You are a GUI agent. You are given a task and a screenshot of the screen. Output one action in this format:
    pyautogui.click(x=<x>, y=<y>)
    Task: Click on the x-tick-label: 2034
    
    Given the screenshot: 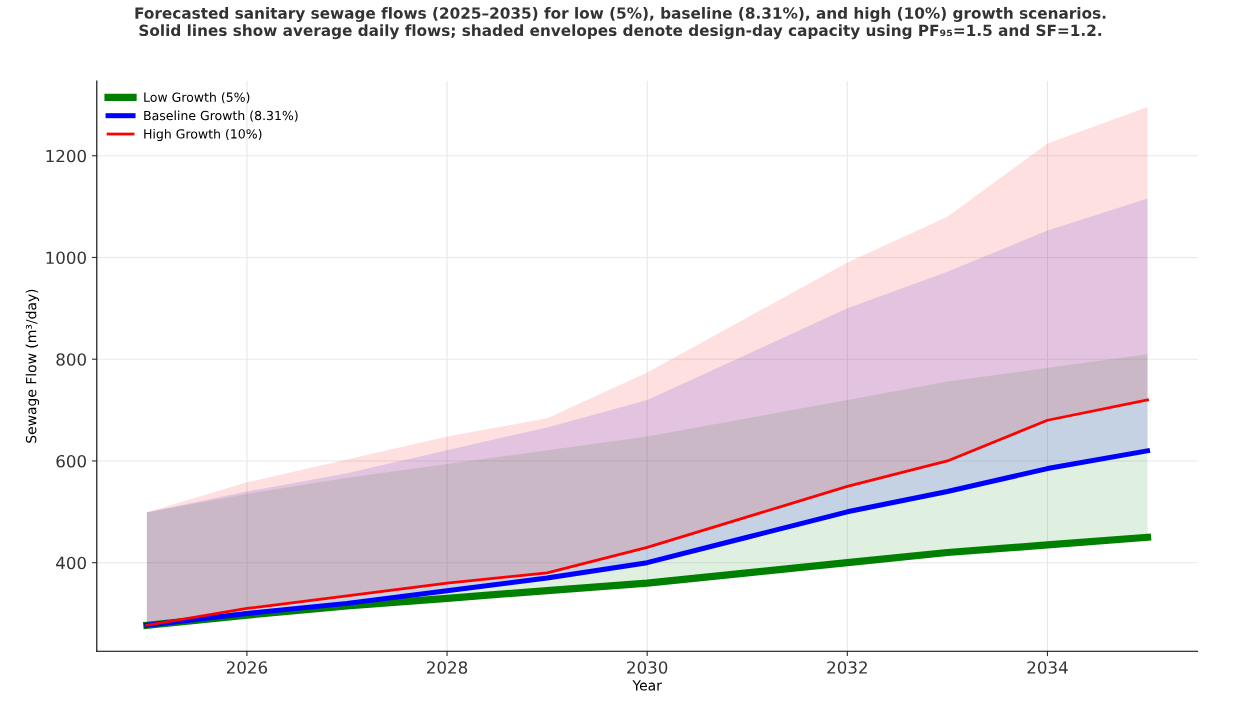 What is the action you would take?
    pyautogui.click(x=1047, y=667)
    